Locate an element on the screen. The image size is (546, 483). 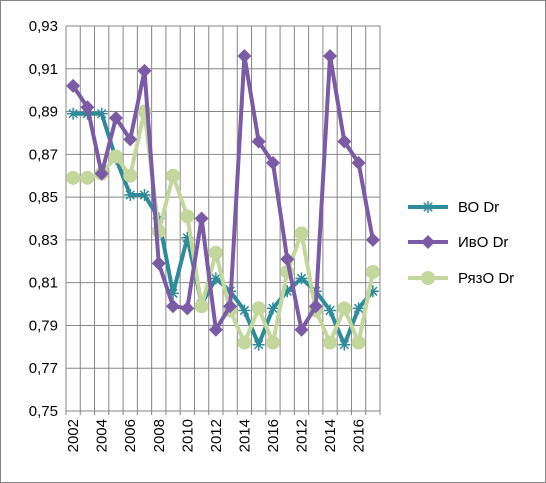
y-tick-label: 0,91 is located at coordinates (43, 69).